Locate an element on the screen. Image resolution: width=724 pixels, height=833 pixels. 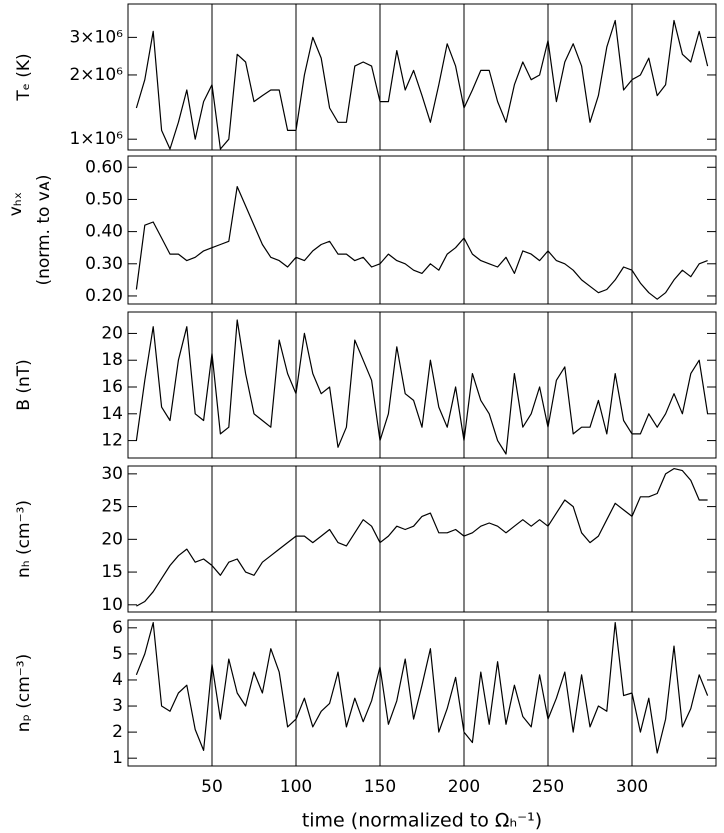
y-axis-label: nₕ (cm⁻³) is located at coordinates (24, 539).